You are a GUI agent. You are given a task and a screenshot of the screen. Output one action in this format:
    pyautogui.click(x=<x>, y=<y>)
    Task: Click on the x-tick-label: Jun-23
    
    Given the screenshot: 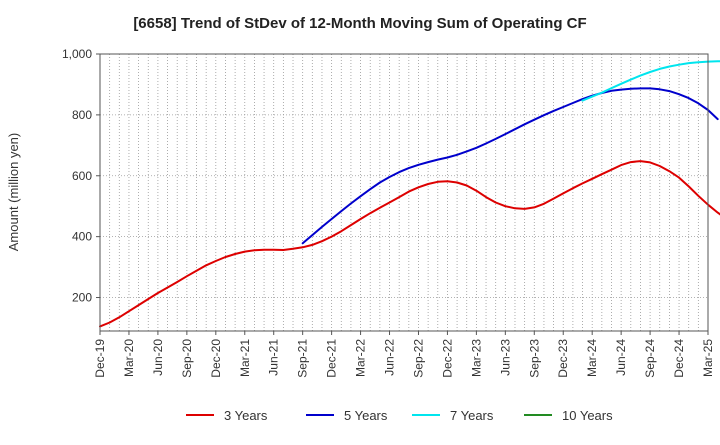 What is the action you would take?
    pyautogui.click(x=505, y=357)
    